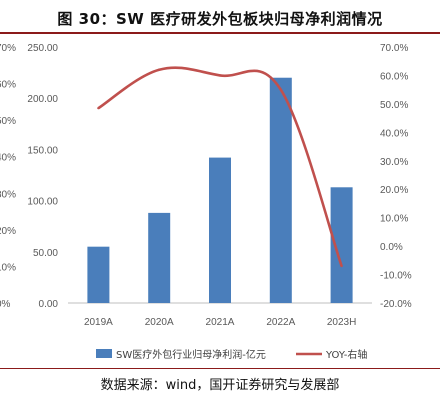 The height and width of the screenshot is (406, 440). I want to click on left-axis-tick-label: 0.00, so click(49, 304).